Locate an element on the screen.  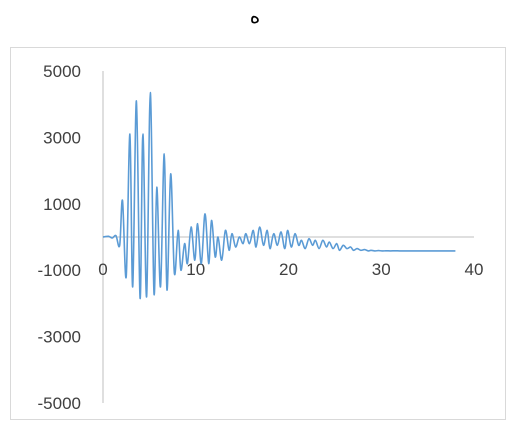
x-tick-label: 0 is located at coordinates (102, 269).